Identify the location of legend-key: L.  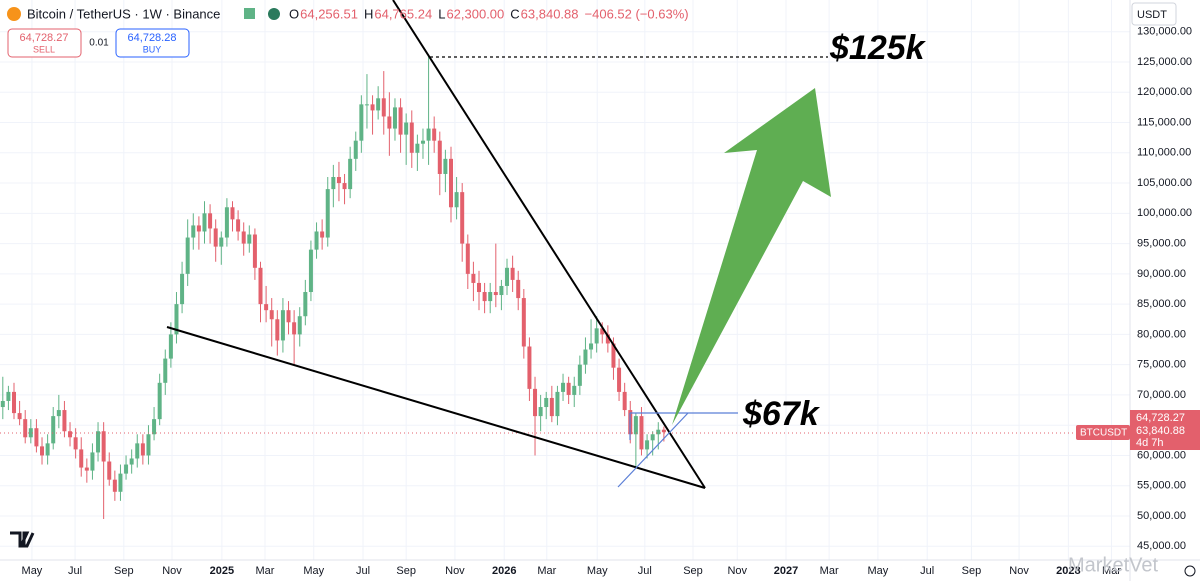
(441, 13).